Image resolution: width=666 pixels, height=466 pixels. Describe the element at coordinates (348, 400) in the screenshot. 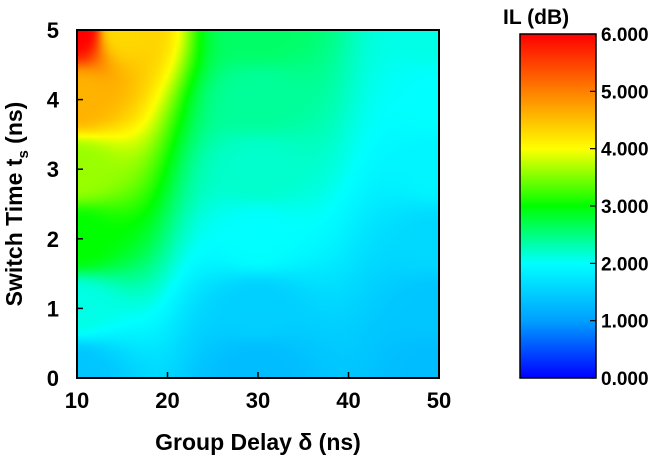

I see `x-tick-label: 40` at that location.